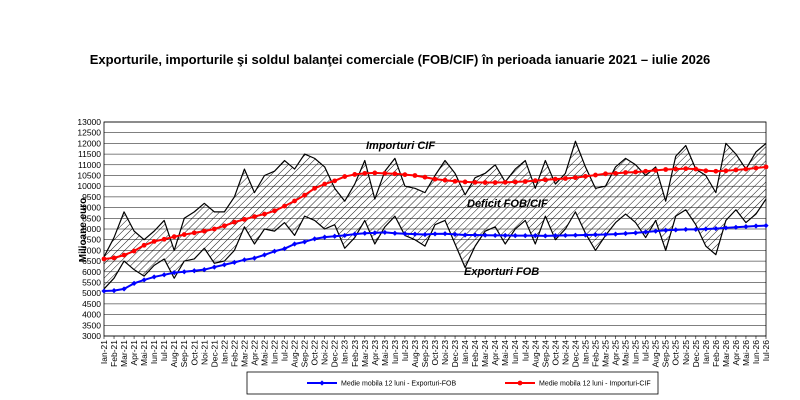 The height and width of the screenshot is (400, 800). Describe the element at coordinates (375, 353) in the screenshot. I see `x-tick-label: Apr-23` at that location.